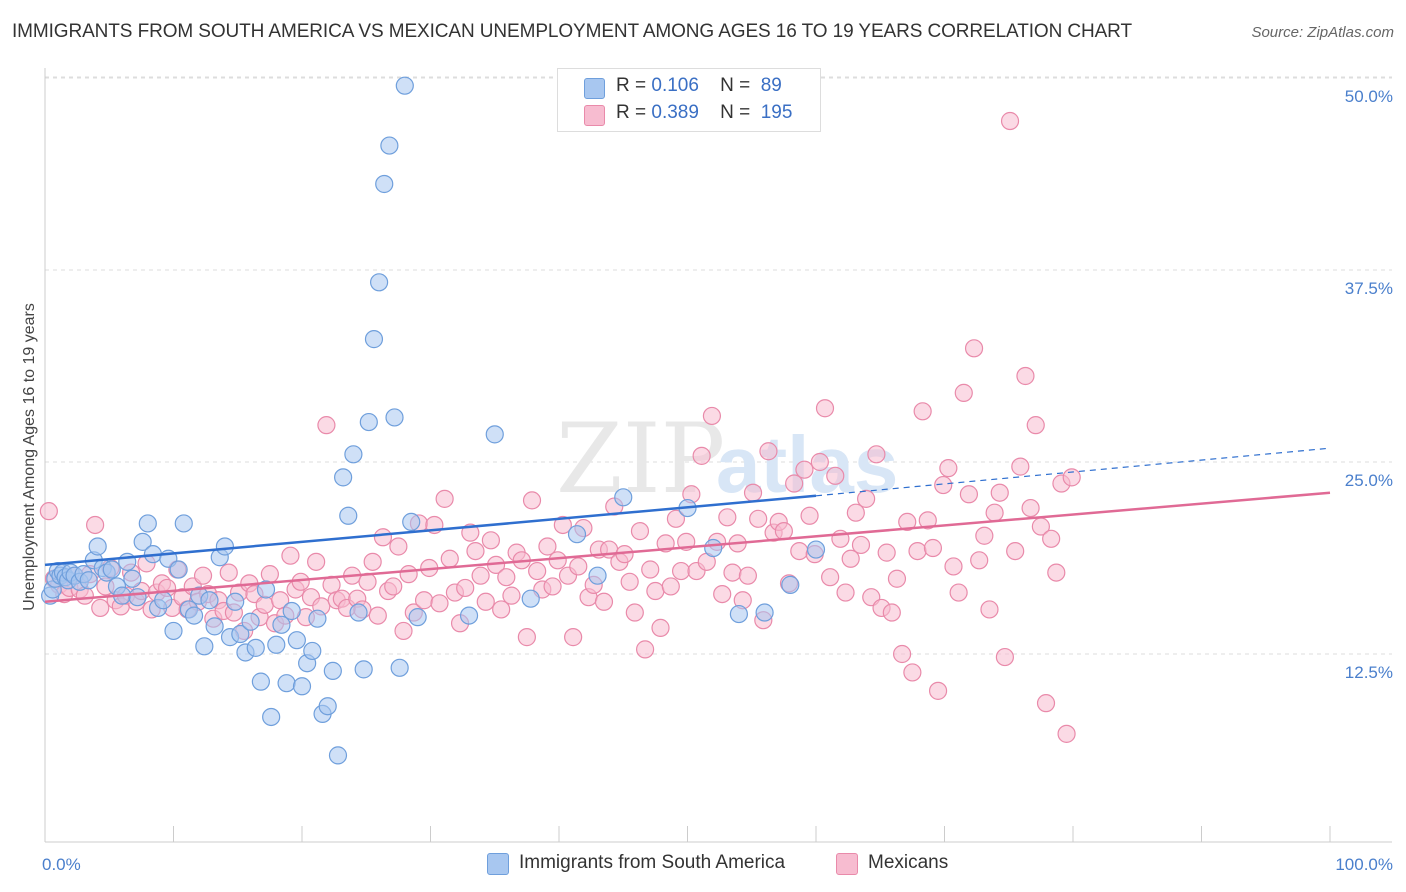 This screenshot has height=892, width=1406. What do you see at coordinates (1369, 672) in the screenshot?
I see `y-tick-label: 12.5%` at bounding box center [1369, 672].